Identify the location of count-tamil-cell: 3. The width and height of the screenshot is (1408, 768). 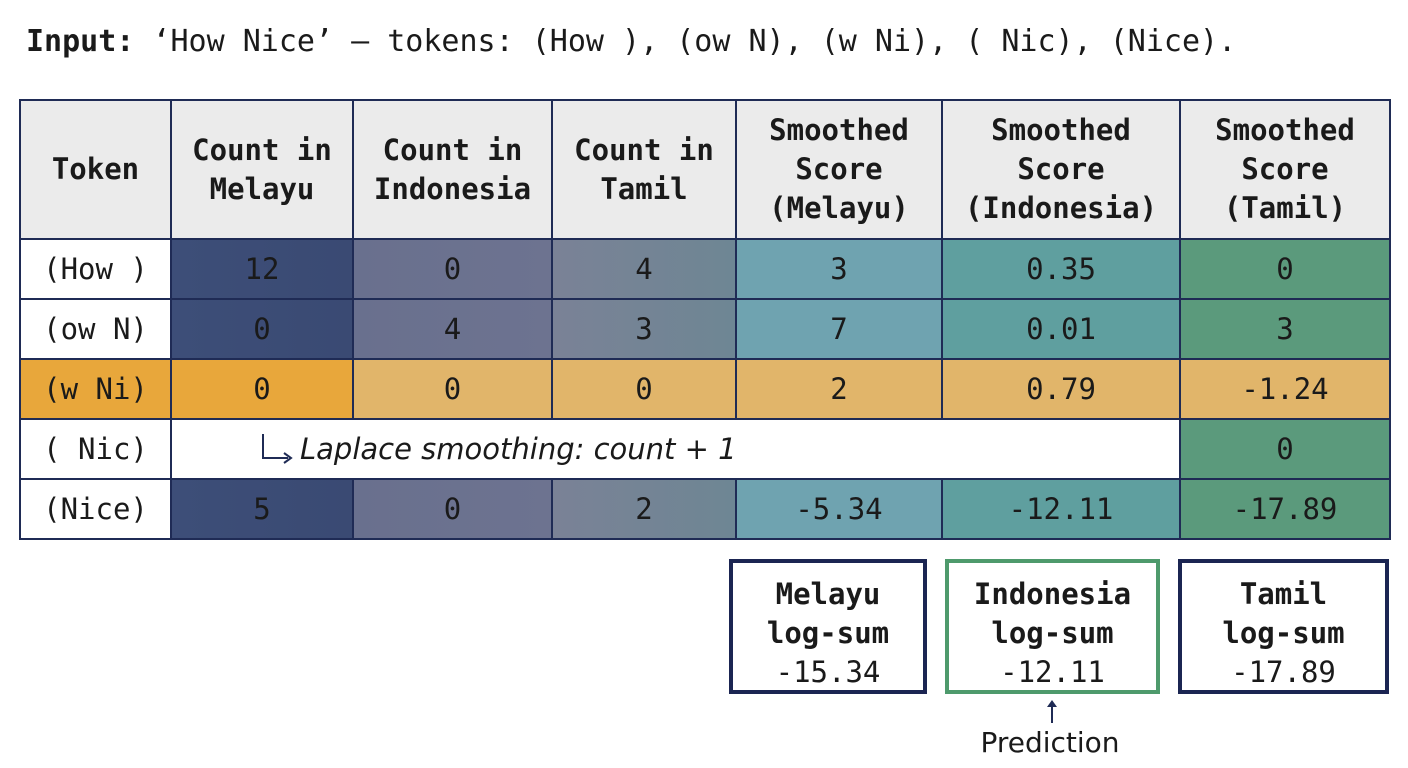
(644, 329).